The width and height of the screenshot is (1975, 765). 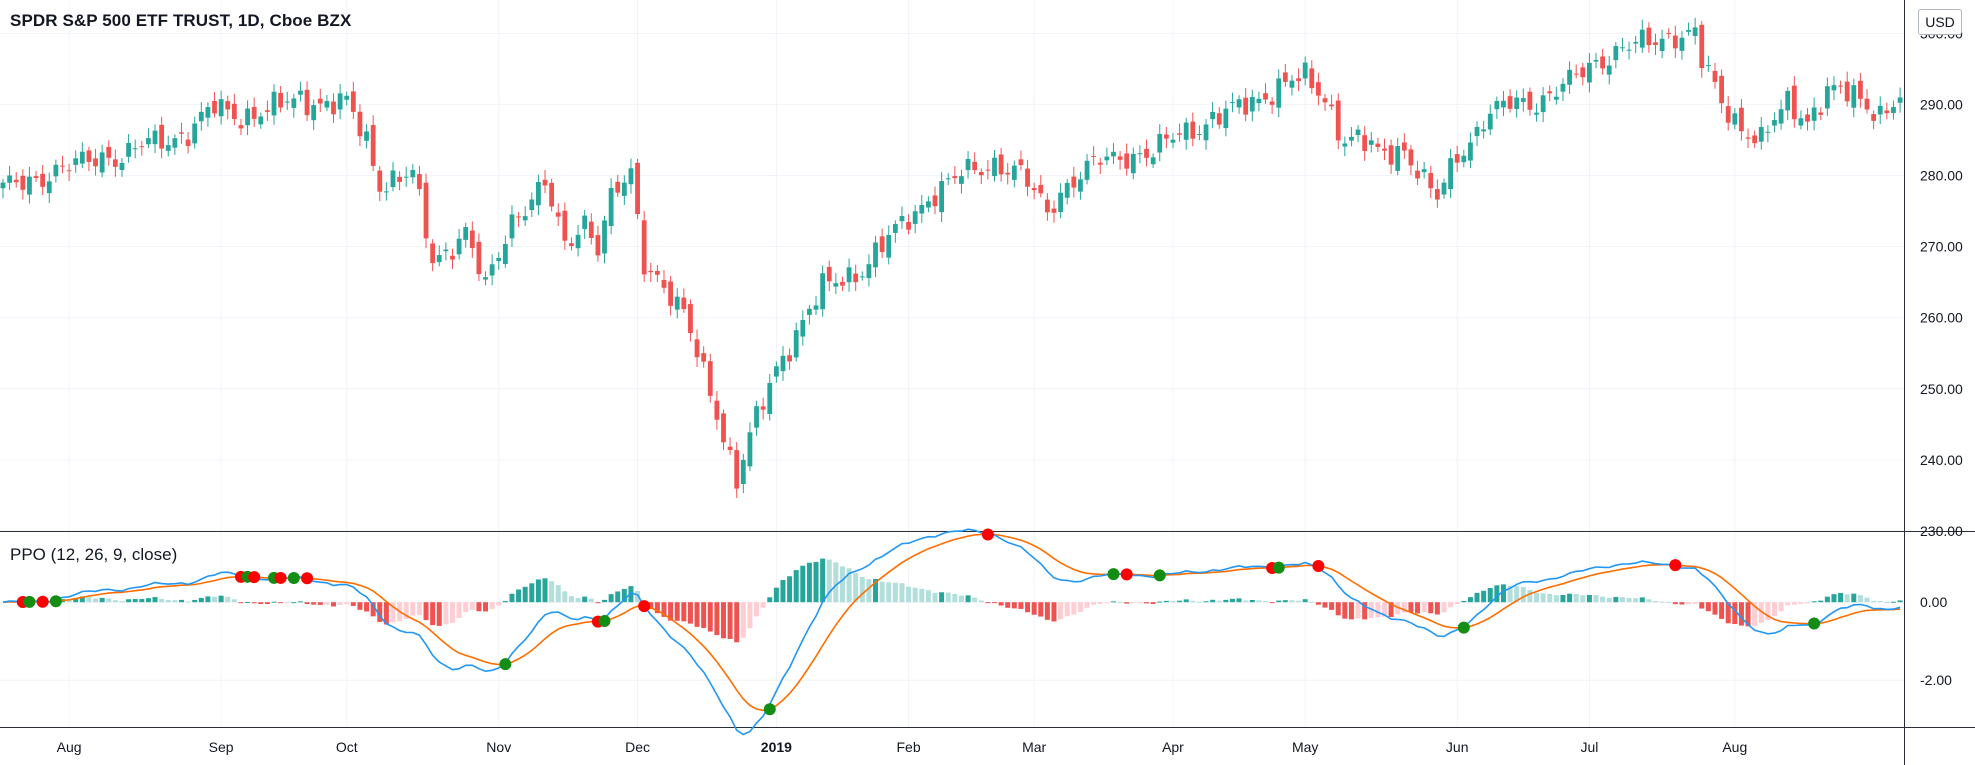 What do you see at coordinates (1457, 747) in the screenshot?
I see `time-tick-label: Jun` at bounding box center [1457, 747].